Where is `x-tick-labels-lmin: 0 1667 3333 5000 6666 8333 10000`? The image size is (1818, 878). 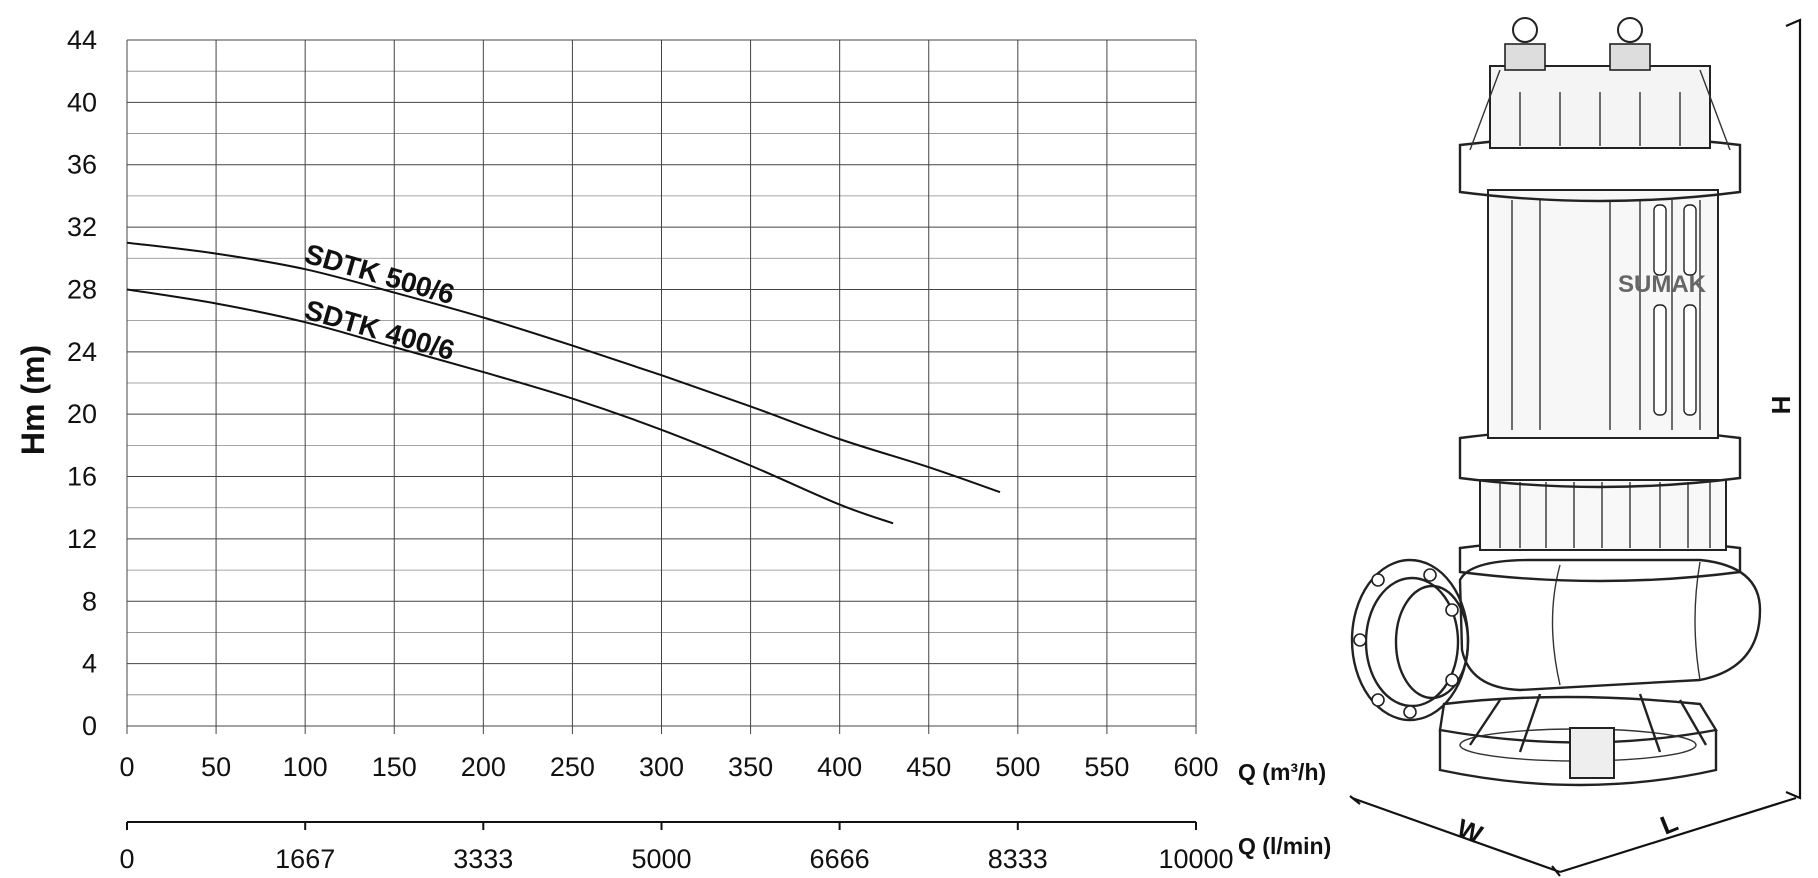
x-tick-labels-lmin: 0 1667 3333 5000 6666 8333 10000 is located at coordinates (676, 848).